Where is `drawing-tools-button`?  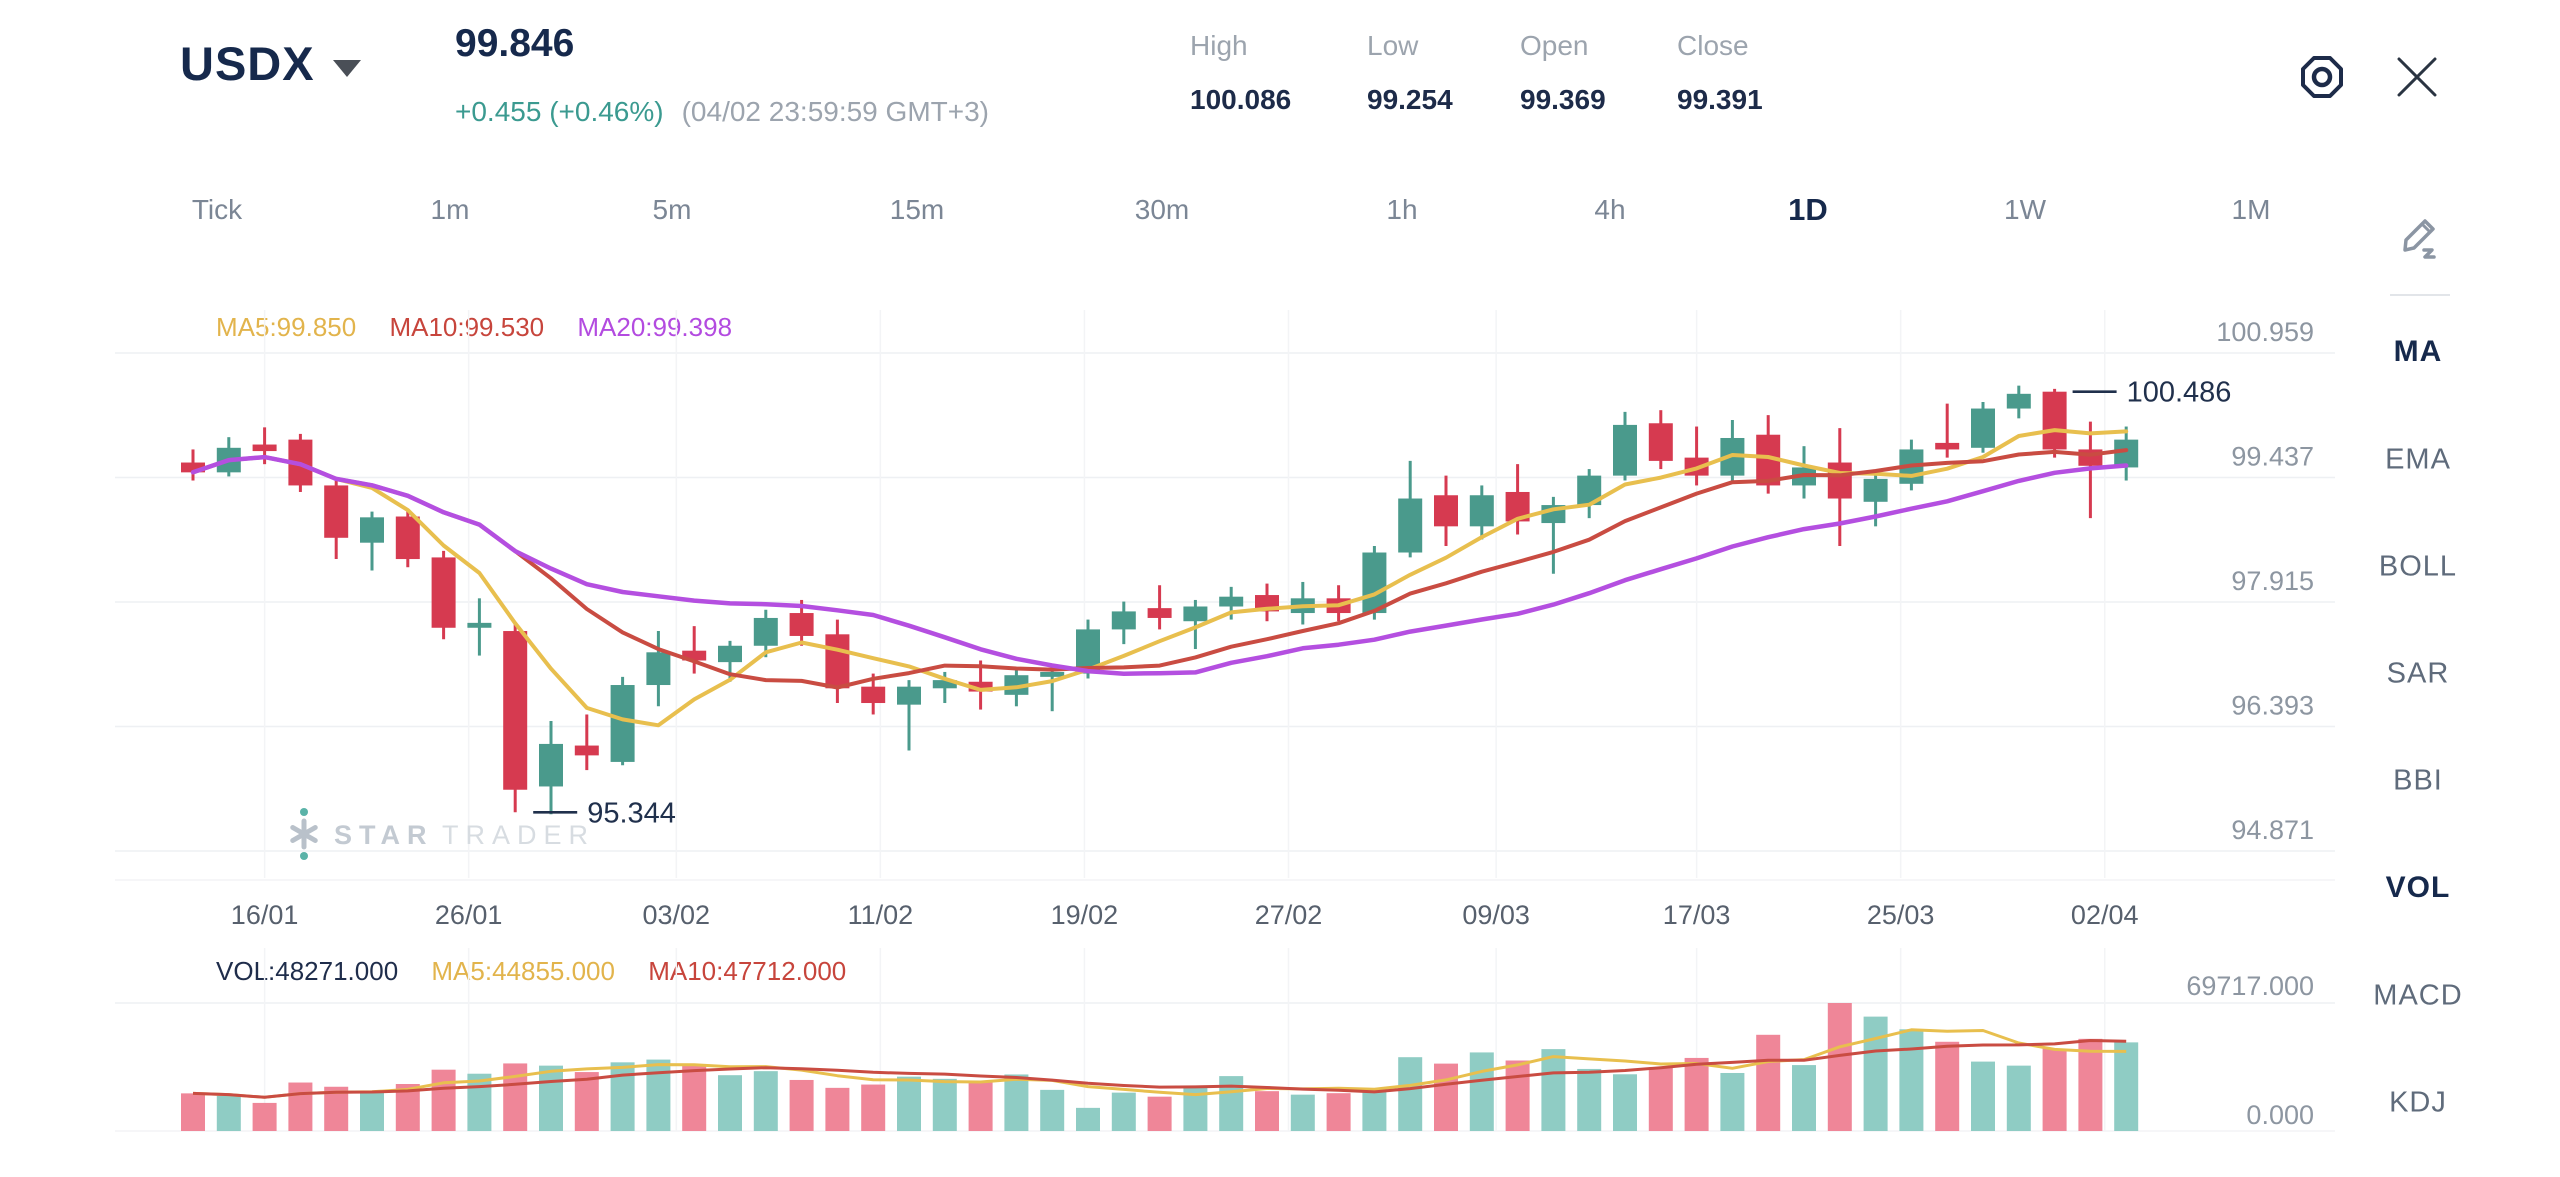 drawing-tools-button is located at coordinates (2420, 234).